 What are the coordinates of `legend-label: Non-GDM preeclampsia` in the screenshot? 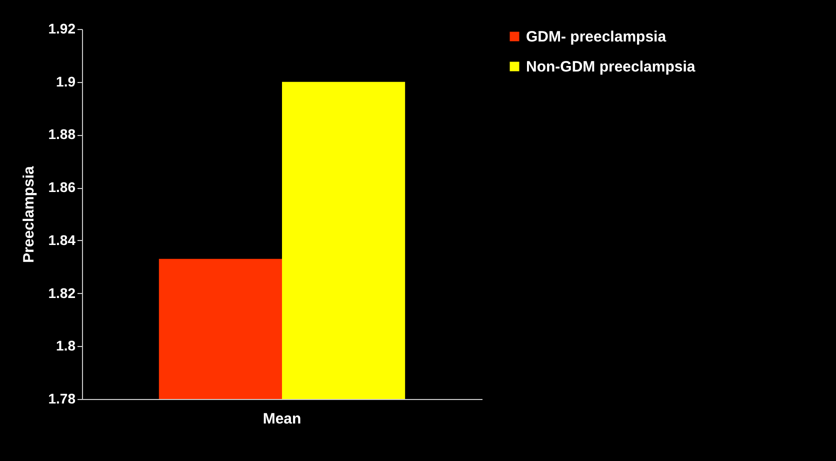 It's located at (611, 67).